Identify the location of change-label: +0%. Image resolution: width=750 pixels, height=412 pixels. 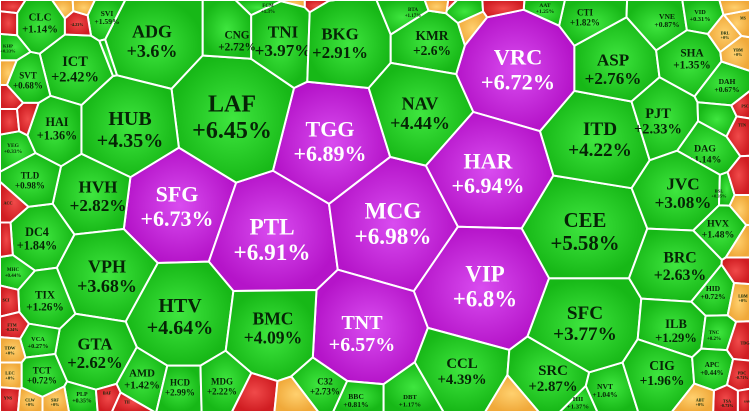
(10, 352).